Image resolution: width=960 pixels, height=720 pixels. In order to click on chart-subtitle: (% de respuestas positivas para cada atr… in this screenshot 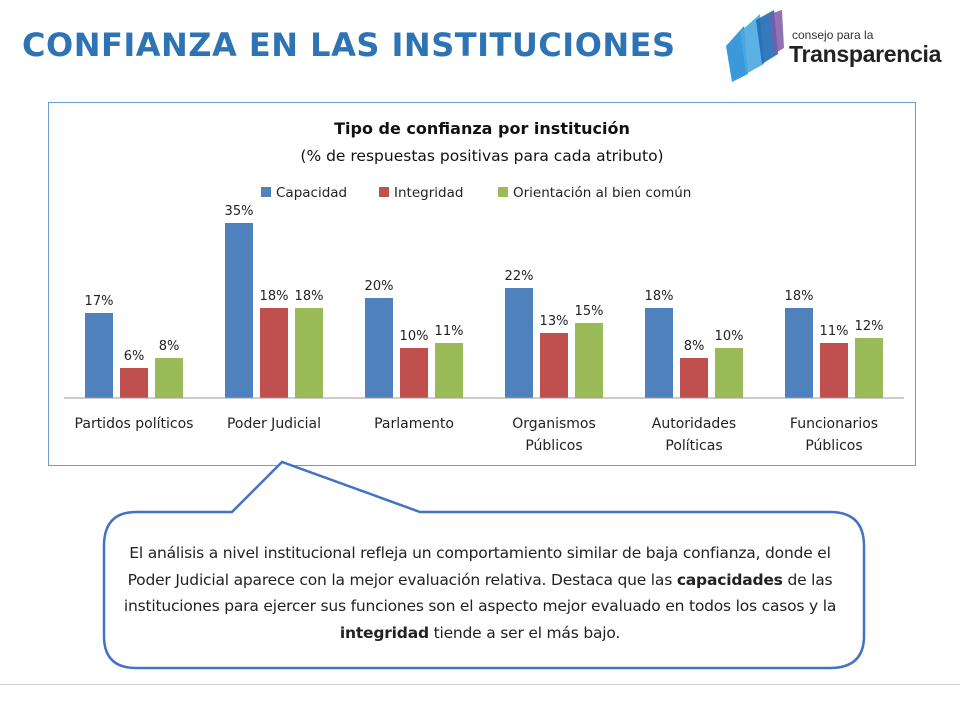, I will do `click(481, 156)`.